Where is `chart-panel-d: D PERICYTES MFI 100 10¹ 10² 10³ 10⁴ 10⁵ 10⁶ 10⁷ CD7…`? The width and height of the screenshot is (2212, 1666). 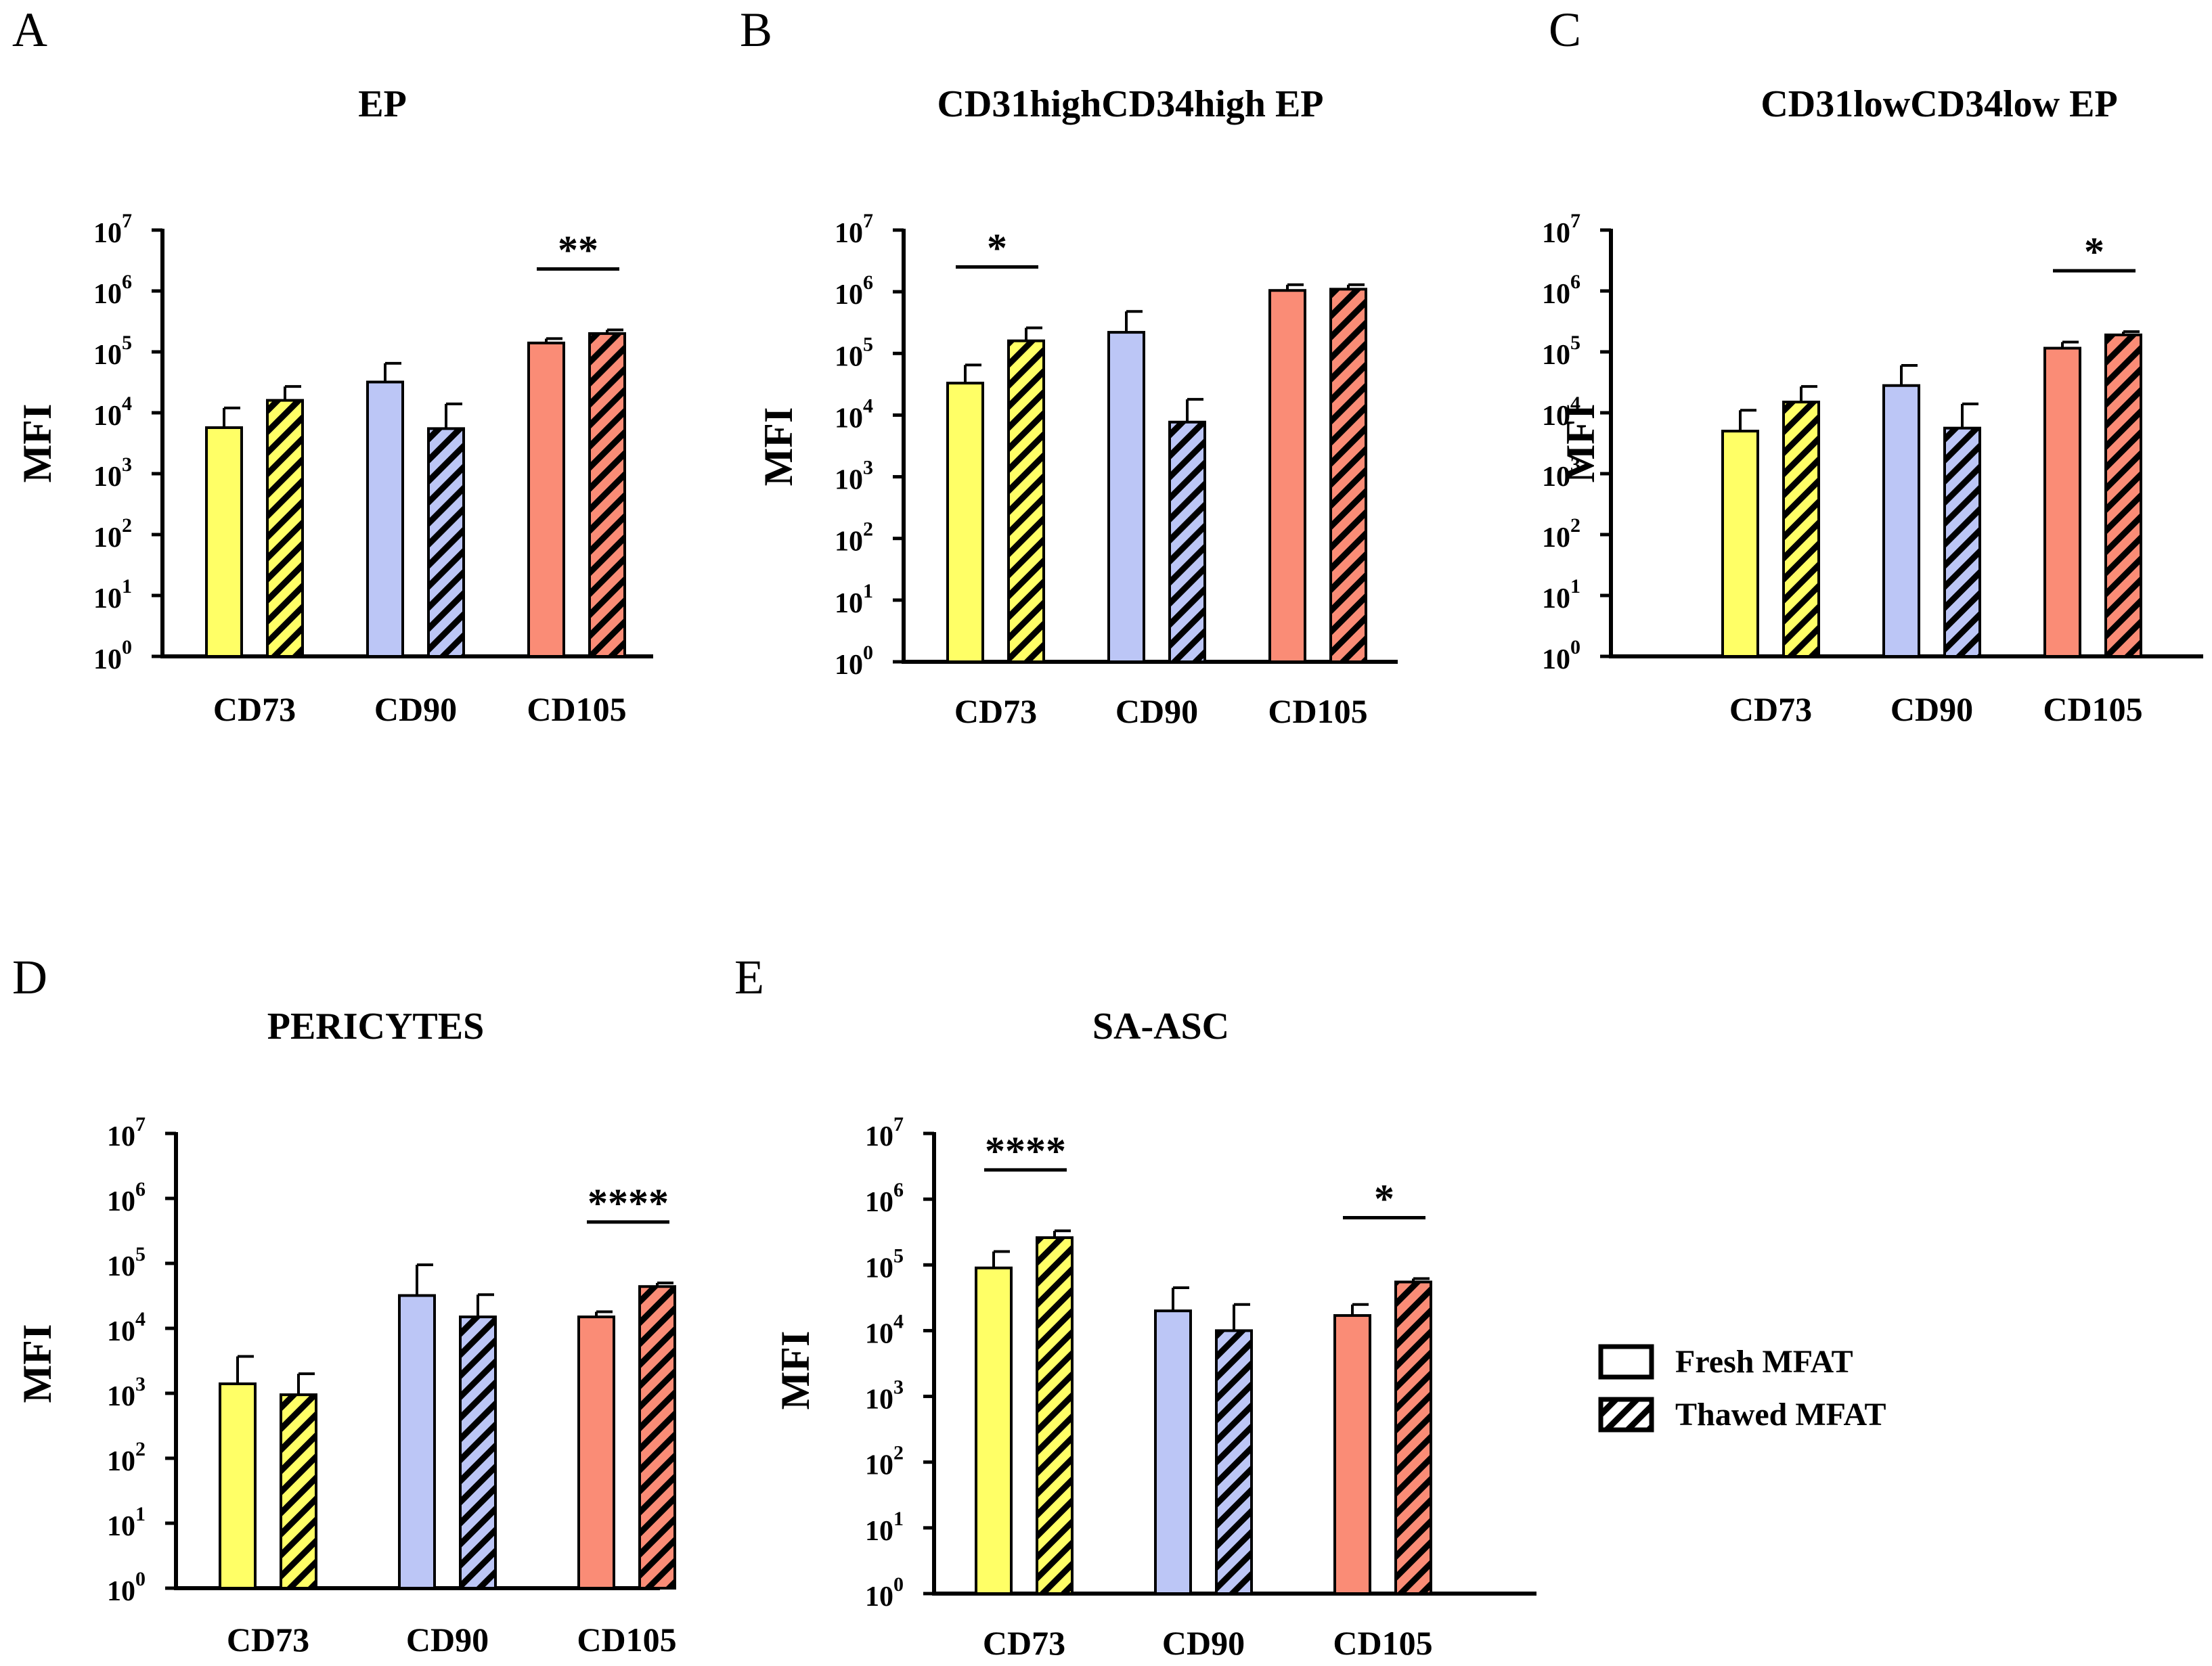 chart-panel-d: D PERICYTES MFI 100 10¹ 10² 10³ 10⁴ 10⁵ 10⁶ 10⁷ CD7… is located at coordinates (344, 1304).